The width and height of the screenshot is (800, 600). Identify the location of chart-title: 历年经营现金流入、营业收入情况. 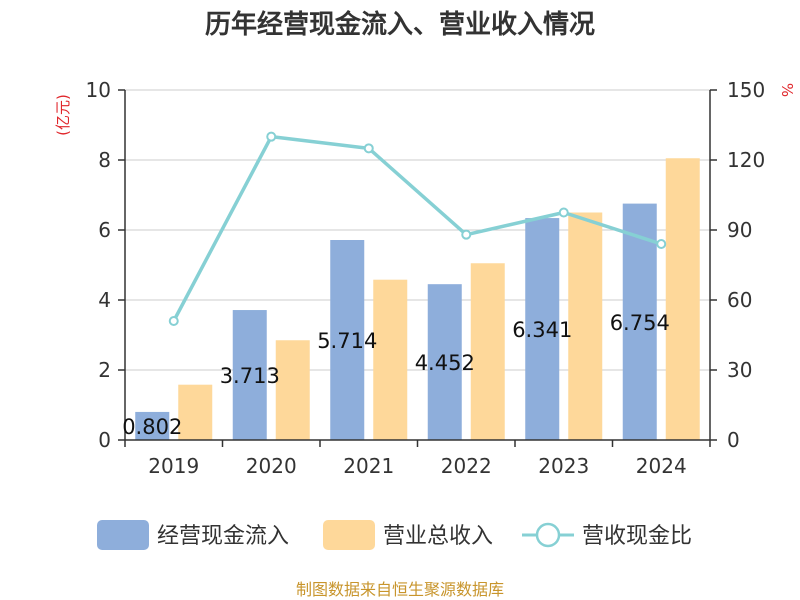
(400, 24).